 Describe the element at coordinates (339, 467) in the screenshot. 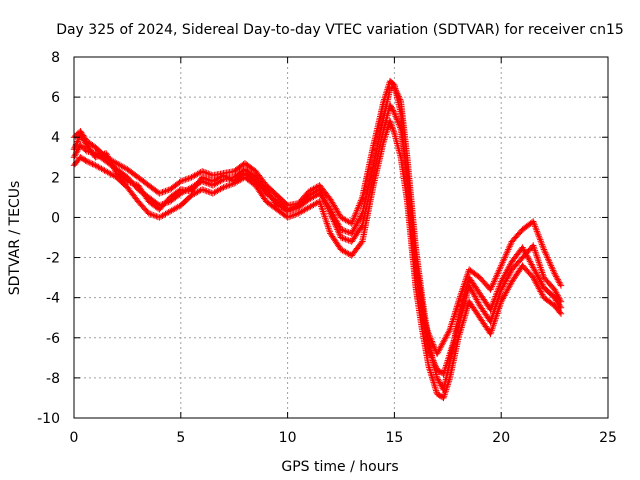

I see `x-axis-label: GPS time / hours` at that location.